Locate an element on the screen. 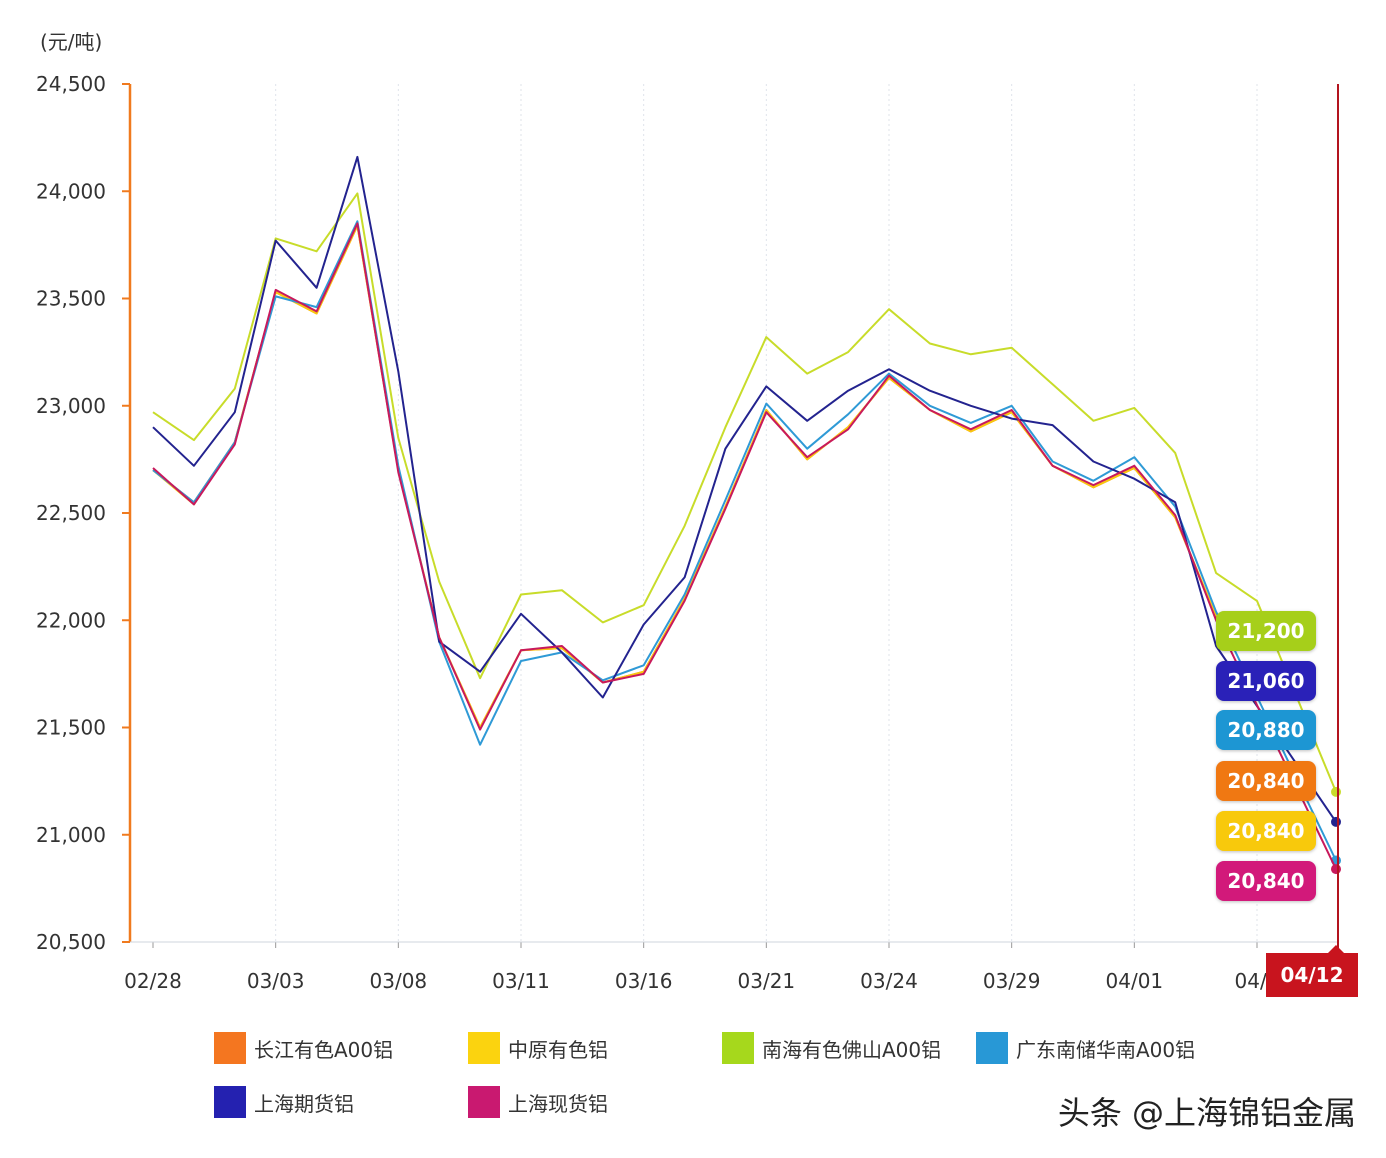 The height and width of the screenshot is (1158, 1386). x-tick-label: 03/16 is located at coordinates (644, 981).